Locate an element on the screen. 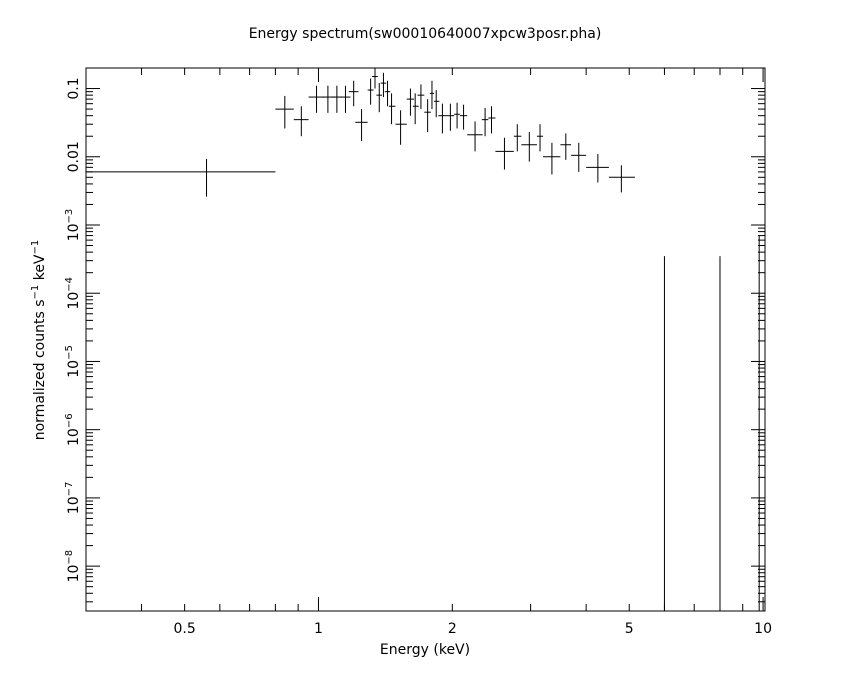 This screenshot has height=680, width=850. y-tick-label: 10−4 is located at coordinates (73, 293).